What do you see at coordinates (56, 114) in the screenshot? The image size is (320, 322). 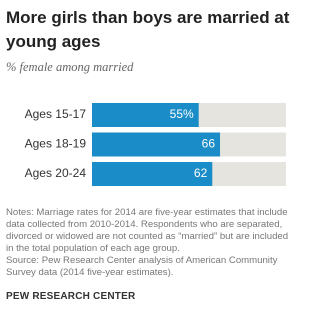 I see `category-label: Ages 15-17` at bounding box center [56, 114].